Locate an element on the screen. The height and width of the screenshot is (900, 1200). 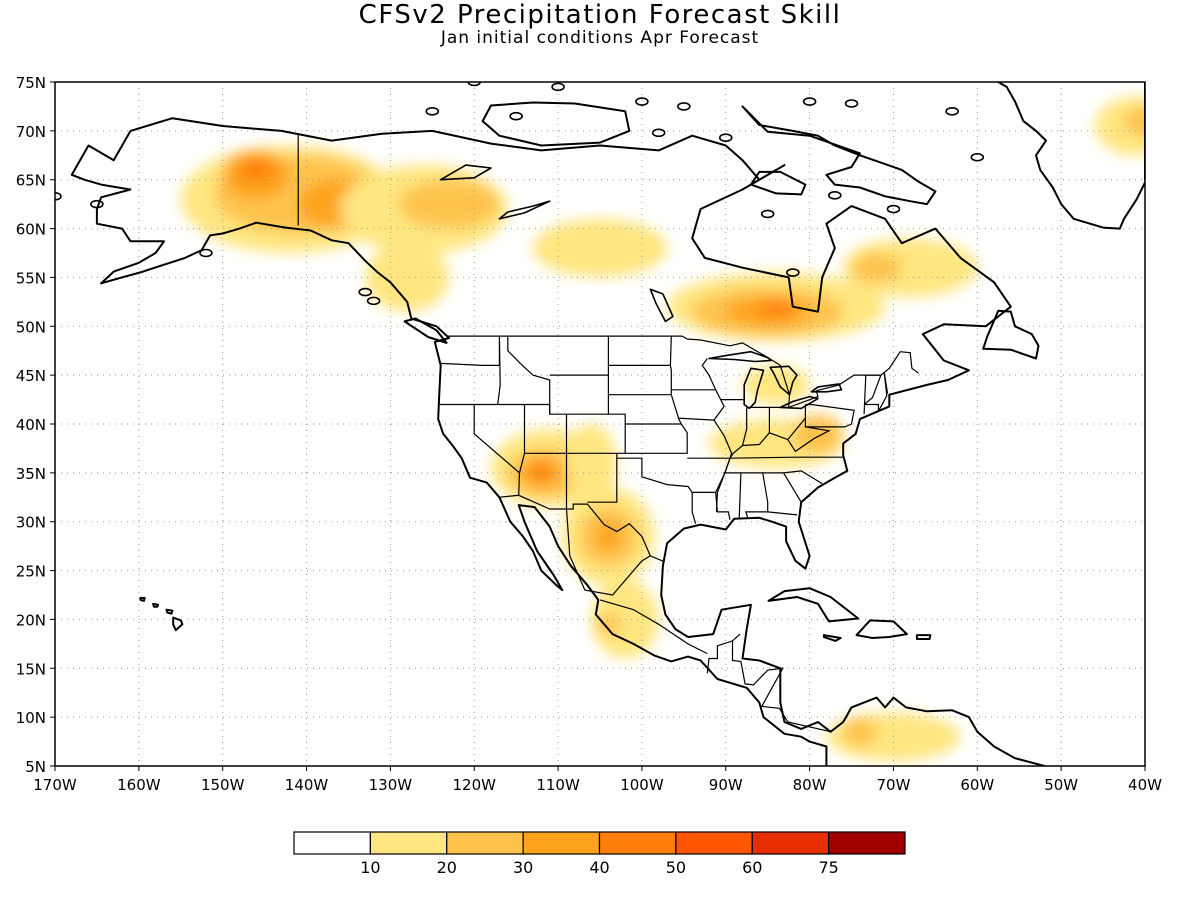
louisiana-mississippi is located at coordinates (723, 506).